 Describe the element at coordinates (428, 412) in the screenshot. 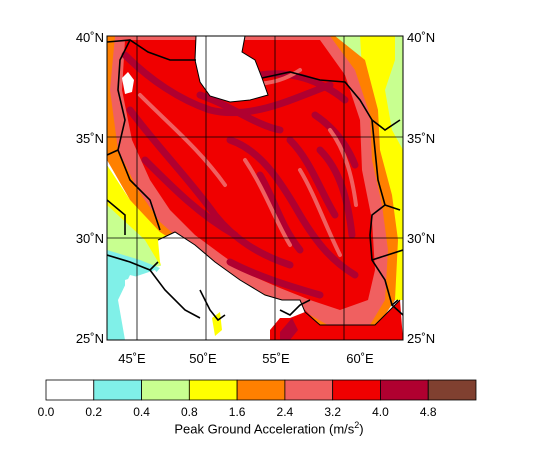

I see `color-bar-tick-label: 4.8` at that location.